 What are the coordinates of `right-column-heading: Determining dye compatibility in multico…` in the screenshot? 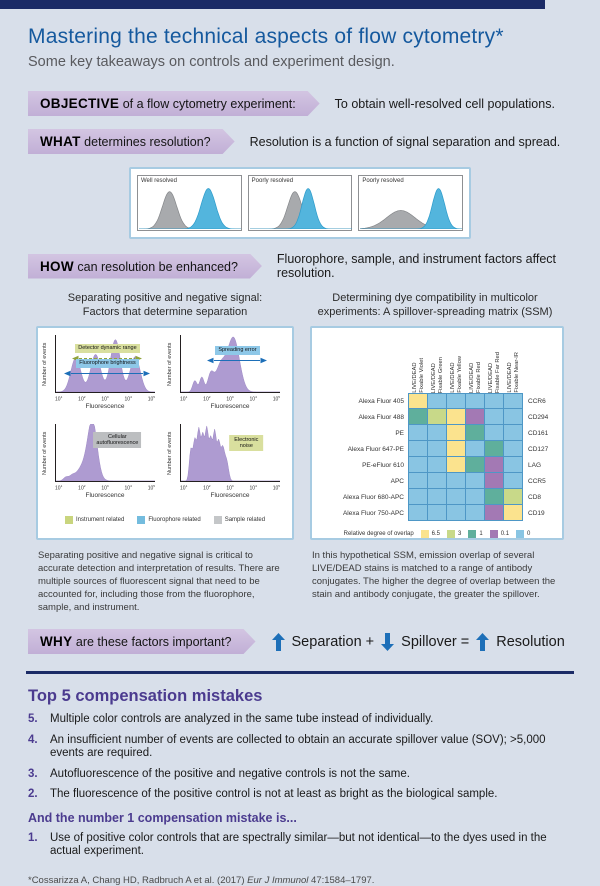 It's located at (435, 305).